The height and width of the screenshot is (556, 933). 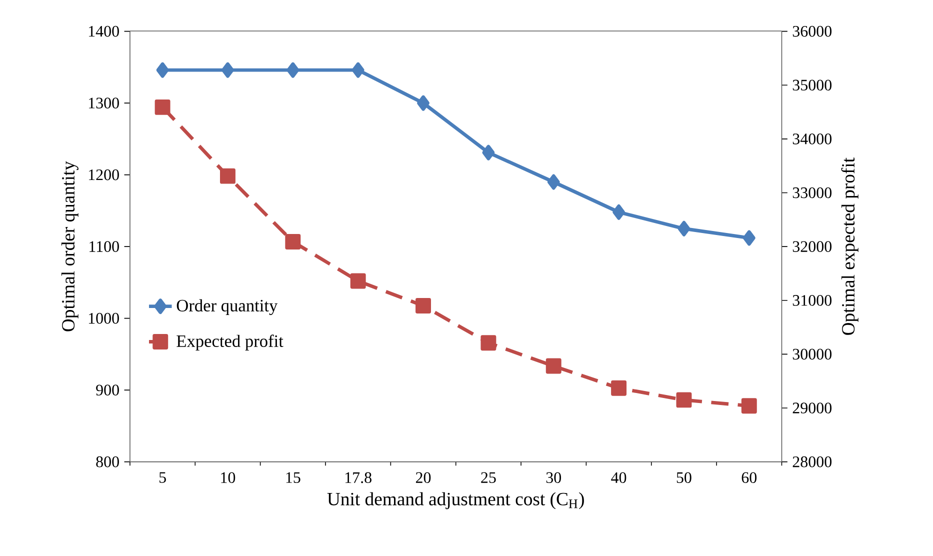 I want to click on x-tick-label: 20, so click(x=423, y=478).